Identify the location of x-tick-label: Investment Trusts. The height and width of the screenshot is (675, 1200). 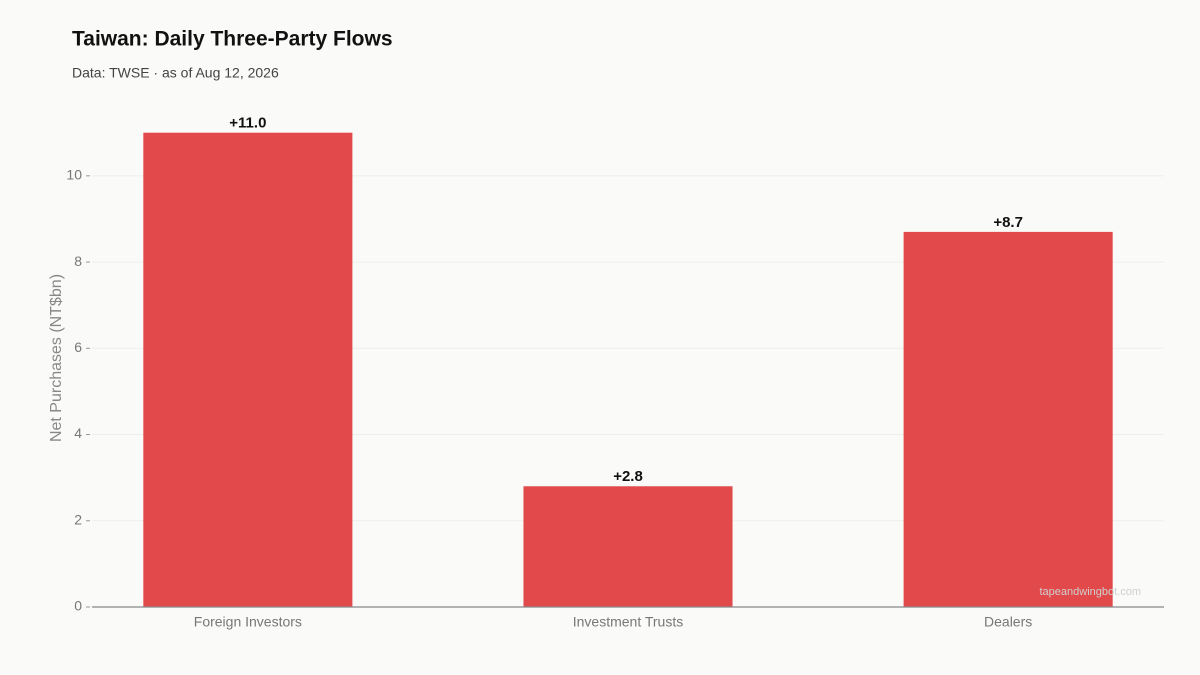
(628, 622).